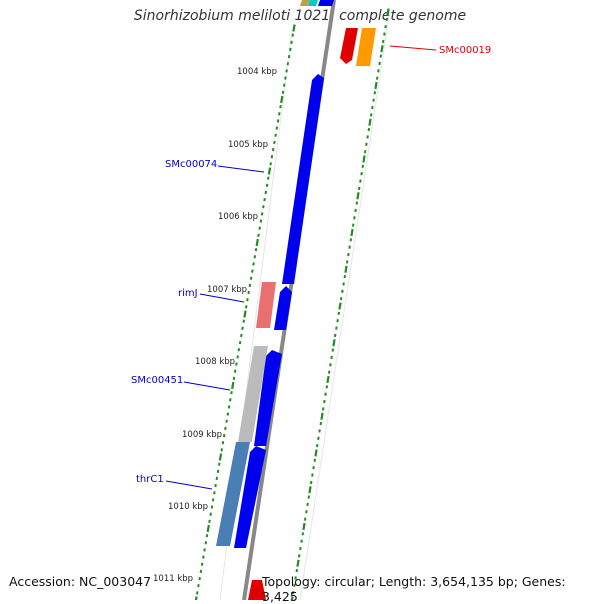 Image resolution: width=600 pixels, height=604 pixels. What do you see at coordinates (191, 164) in the screenshot?
I see `label-smc00074: SMc00074` at bounding box center [191, 164].